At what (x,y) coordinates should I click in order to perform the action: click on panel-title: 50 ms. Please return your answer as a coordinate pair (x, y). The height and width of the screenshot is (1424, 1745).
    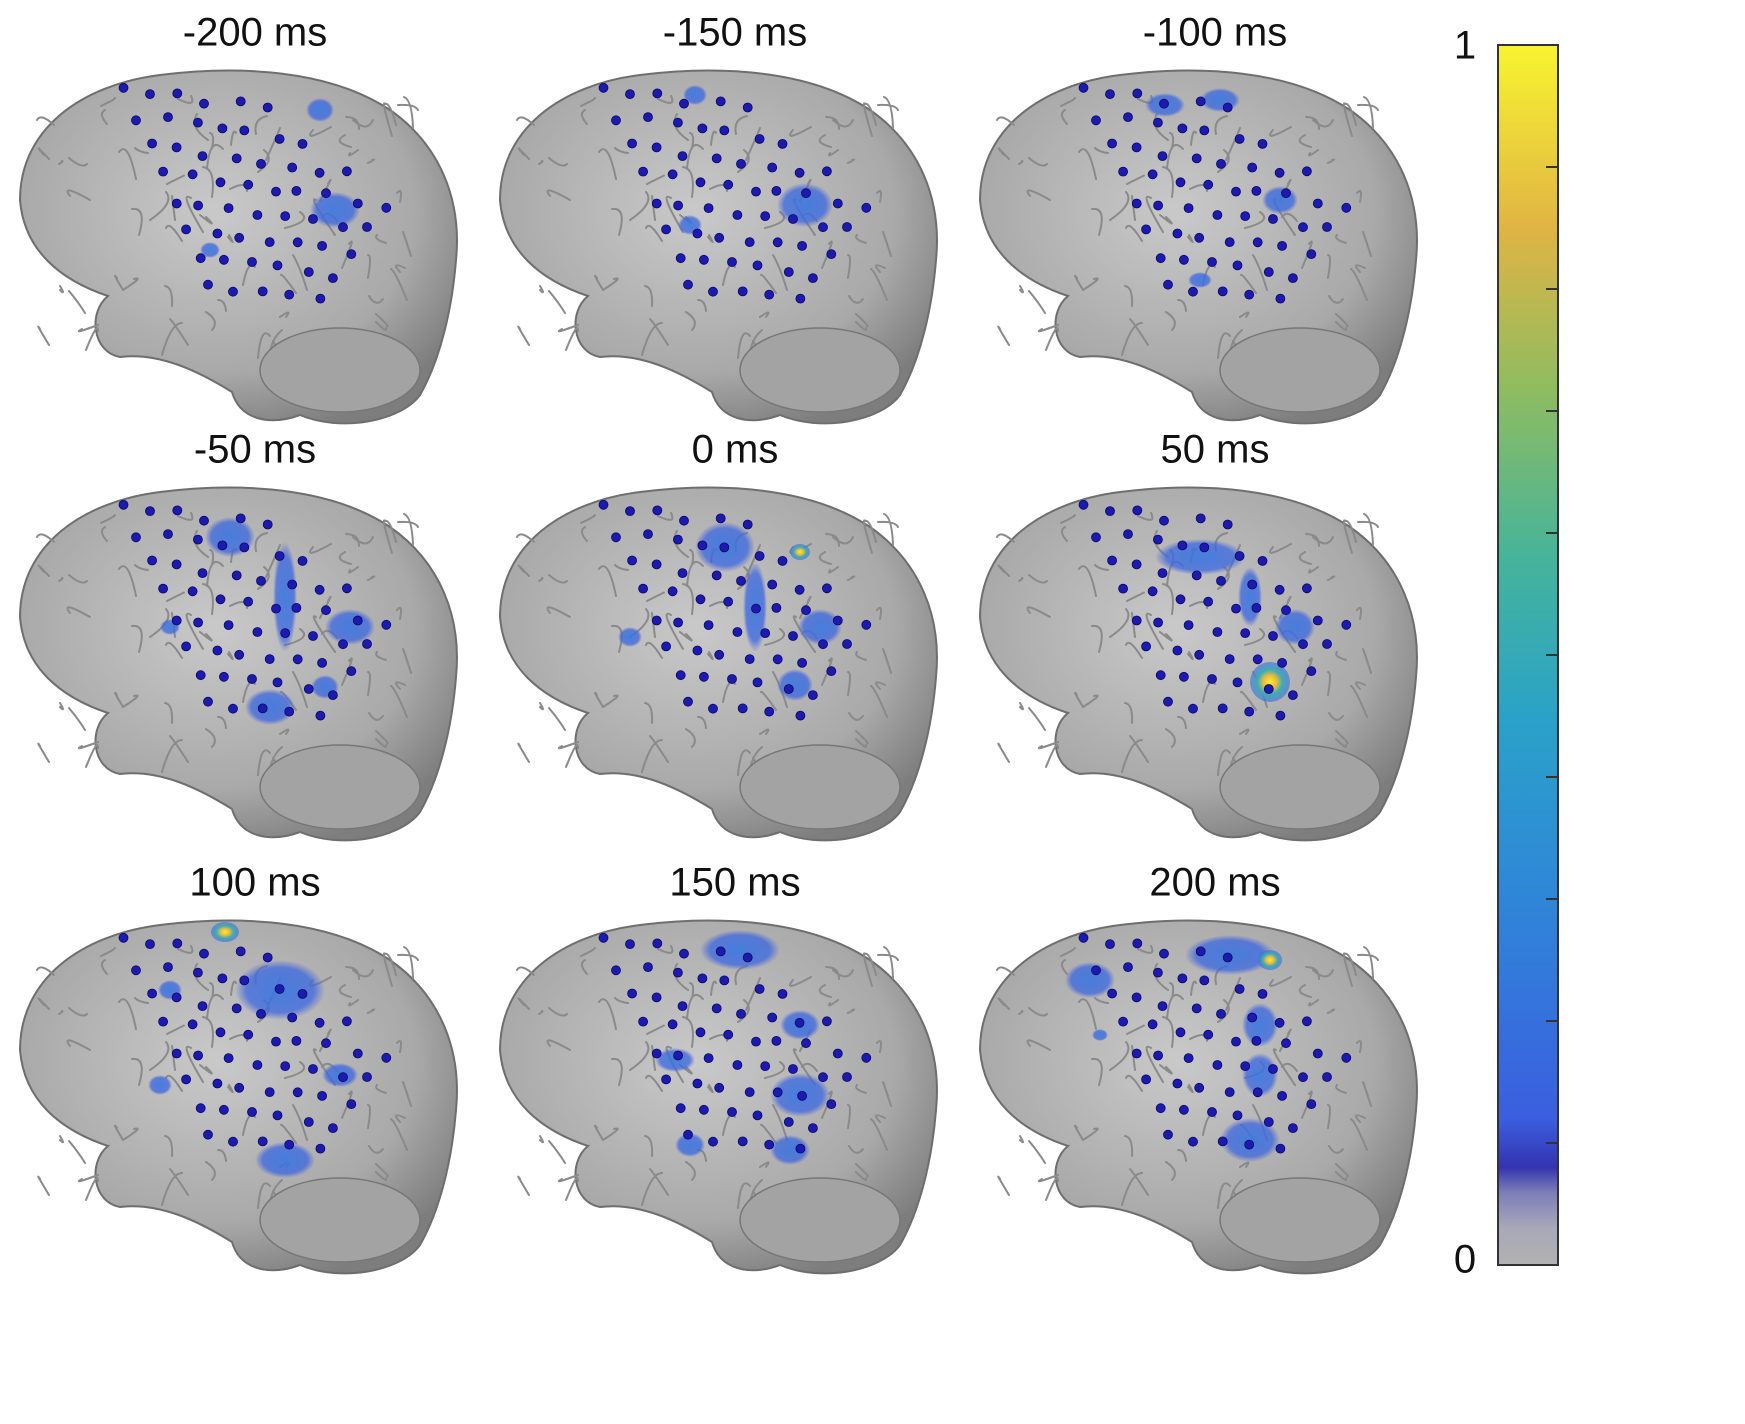
    Looking at the image, I should click on (1215, 450).